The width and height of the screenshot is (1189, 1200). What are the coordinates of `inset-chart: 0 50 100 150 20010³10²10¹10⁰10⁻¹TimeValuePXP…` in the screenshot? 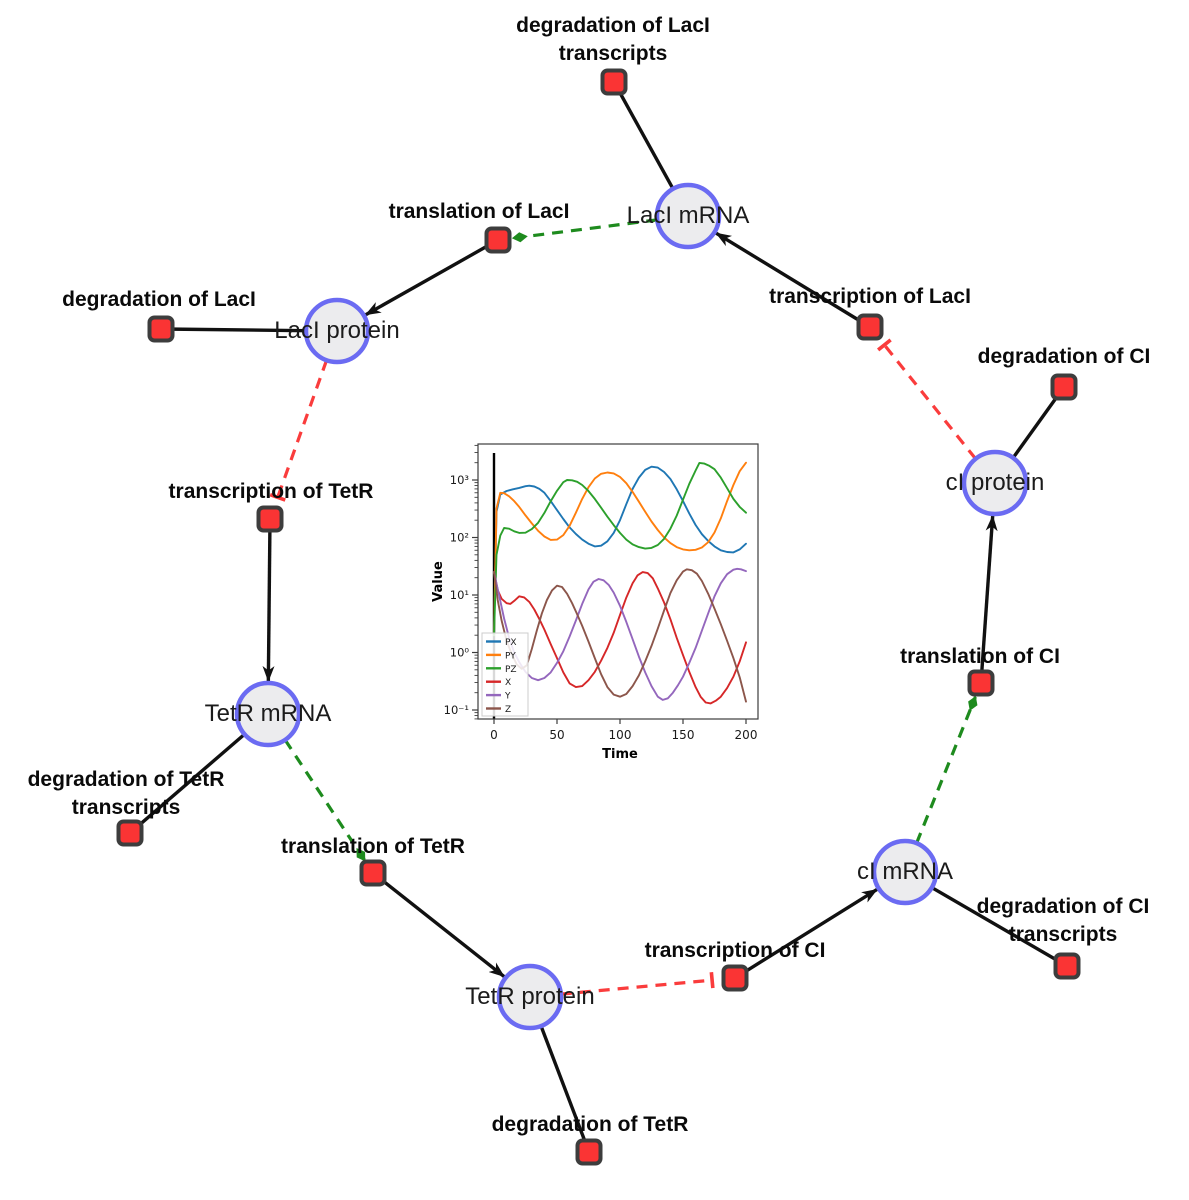 It's located at (604, 600).